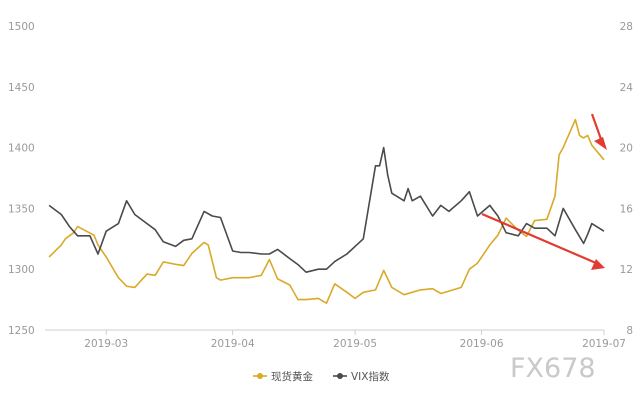 The height and width of the screenshot is (400, 640). What do you see at coordinates (539, 238) in the screenshot?
I see `arrow-vix-line` at bounding box center [539, 238].